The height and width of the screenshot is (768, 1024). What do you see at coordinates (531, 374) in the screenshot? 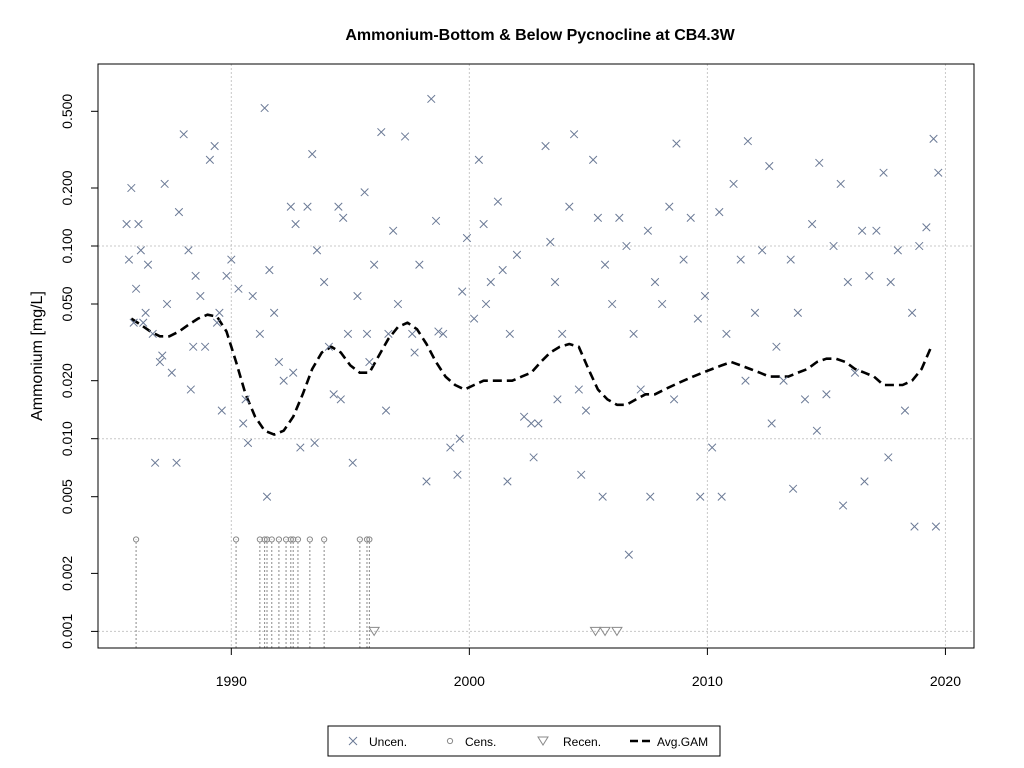
I see `gam-line` at bounding box center [531, 374].